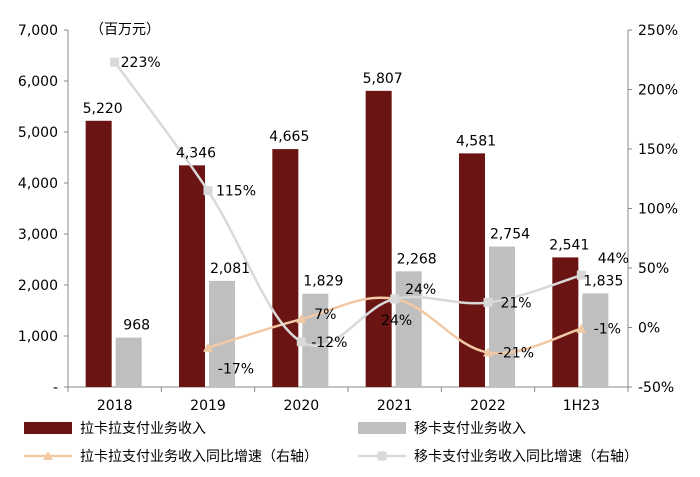 Image resolution: width=700 pixels, height=477 pixels. Describe the element at coordinates (581, 406) in the screenshot. I see `x-tick-label: 1H23` at that location.